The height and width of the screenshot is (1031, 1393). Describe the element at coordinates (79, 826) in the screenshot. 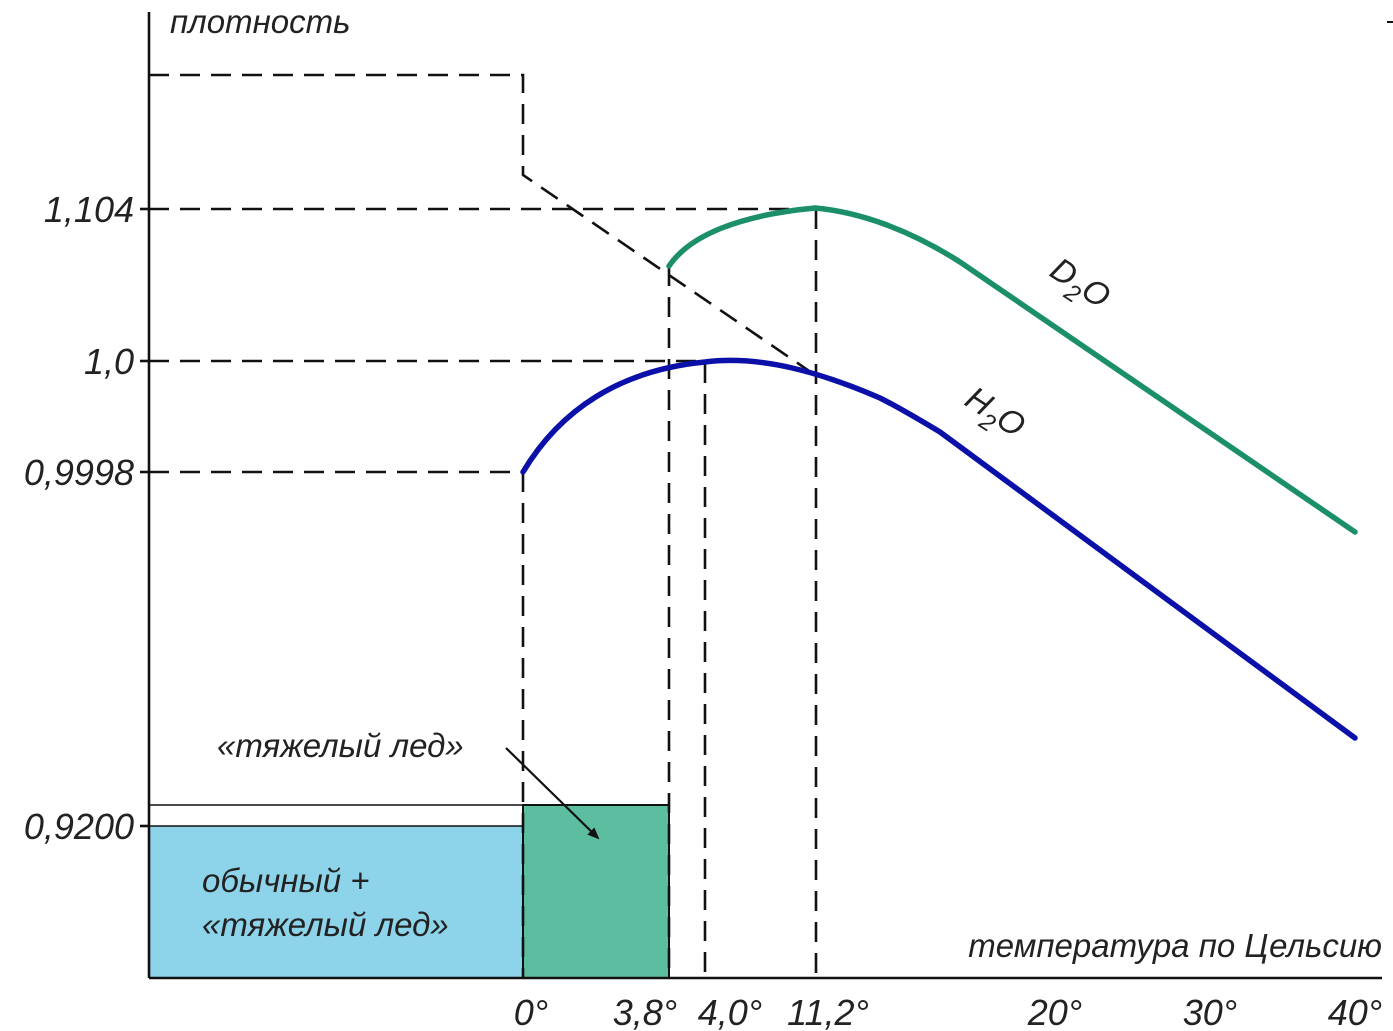

I see `y-tick-label-09200: 0,9200` at that location.